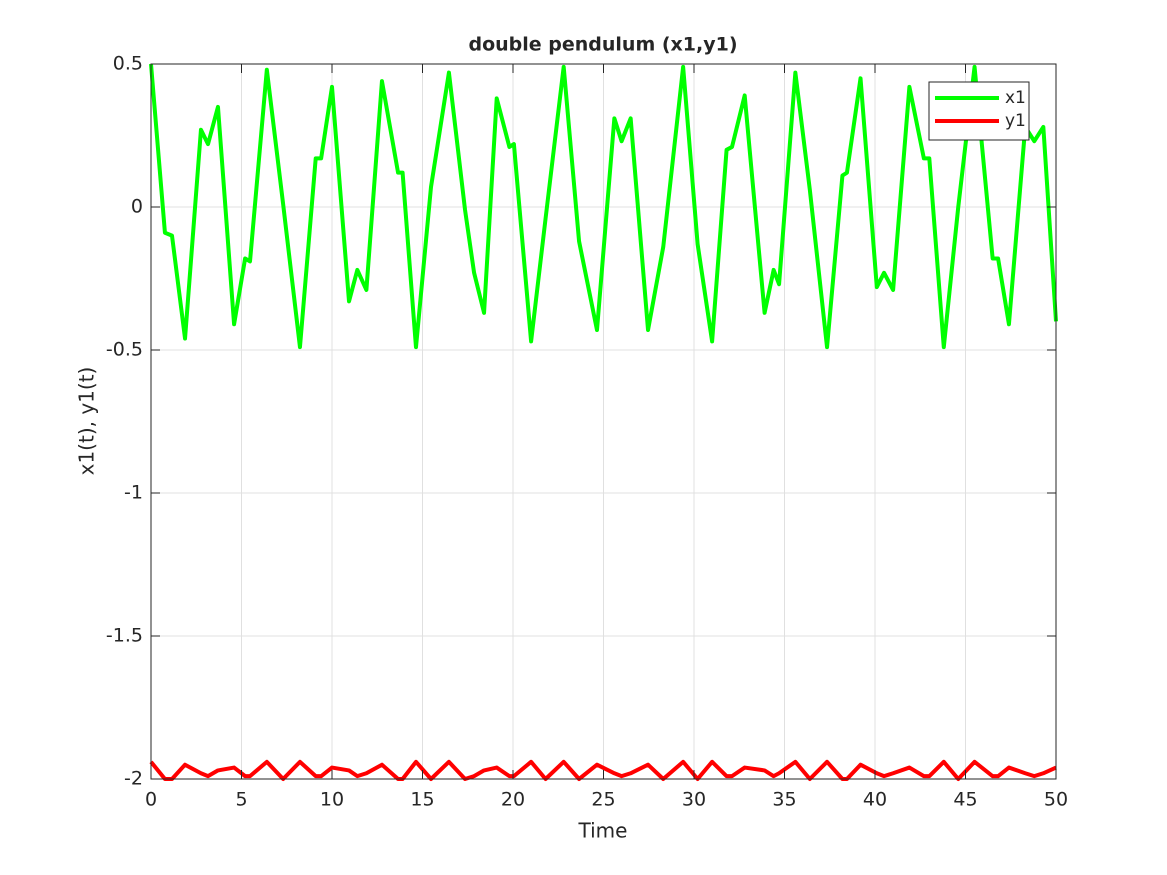 The image size is (1167, 875). I want to click on y-tick-label: 0, so click(137, 207).